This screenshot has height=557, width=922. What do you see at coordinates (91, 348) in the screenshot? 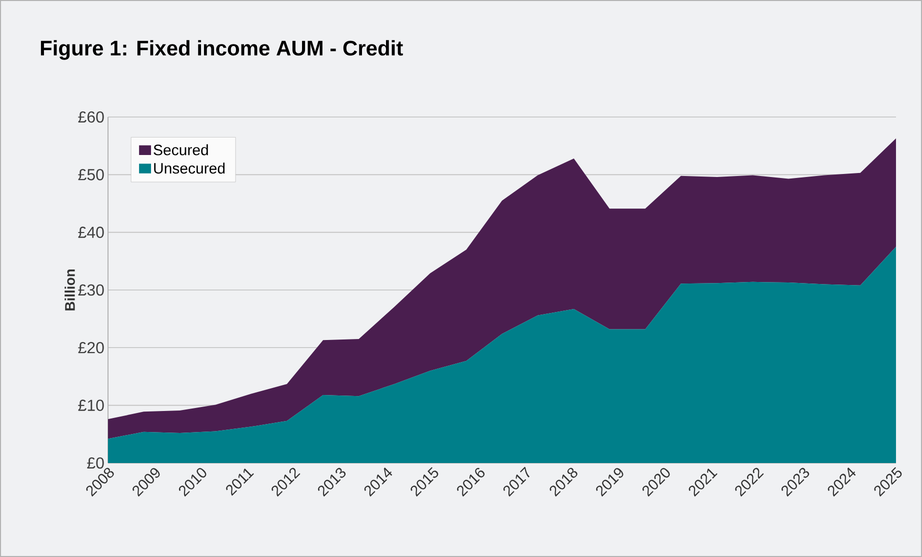
I see `y-tick-label: £20` at bounding box center [91, 348].